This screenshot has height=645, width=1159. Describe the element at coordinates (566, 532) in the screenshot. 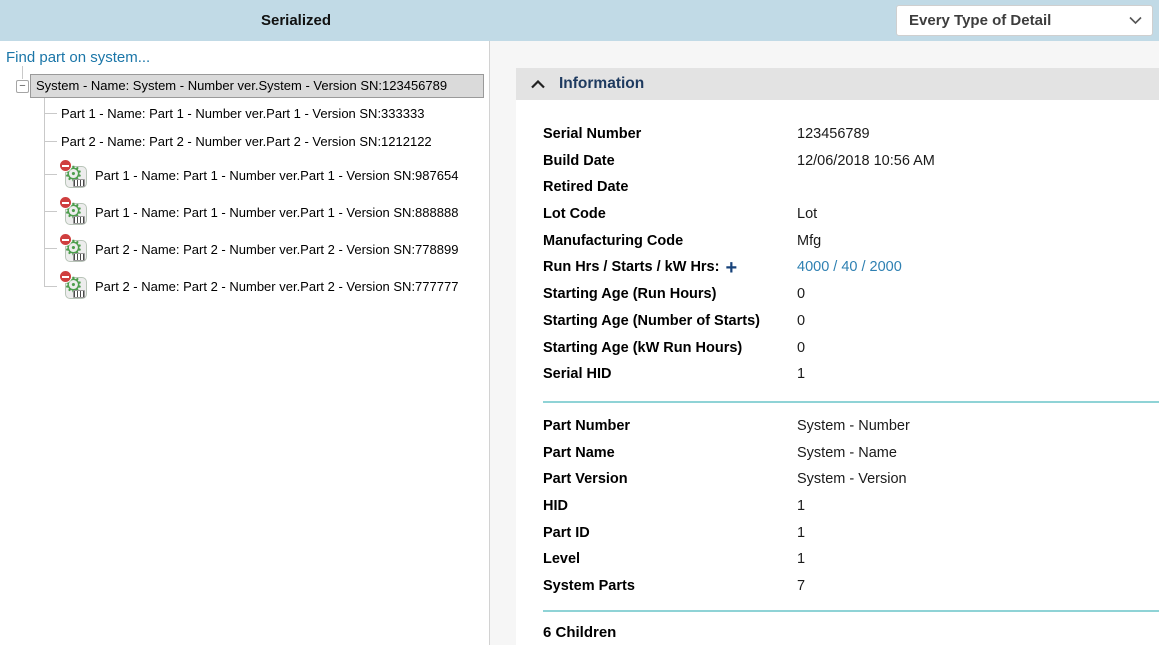

I see `info-label: Part ID` at that location.